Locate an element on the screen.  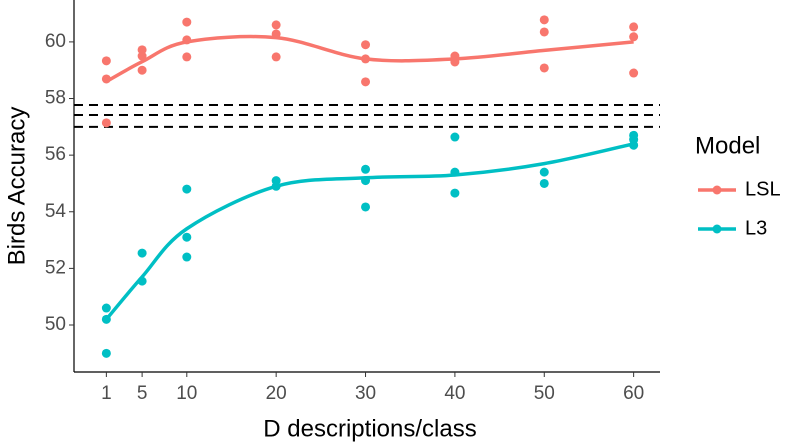
y-axis-label: Birds Accuracy is located at coordinates (16, 186).